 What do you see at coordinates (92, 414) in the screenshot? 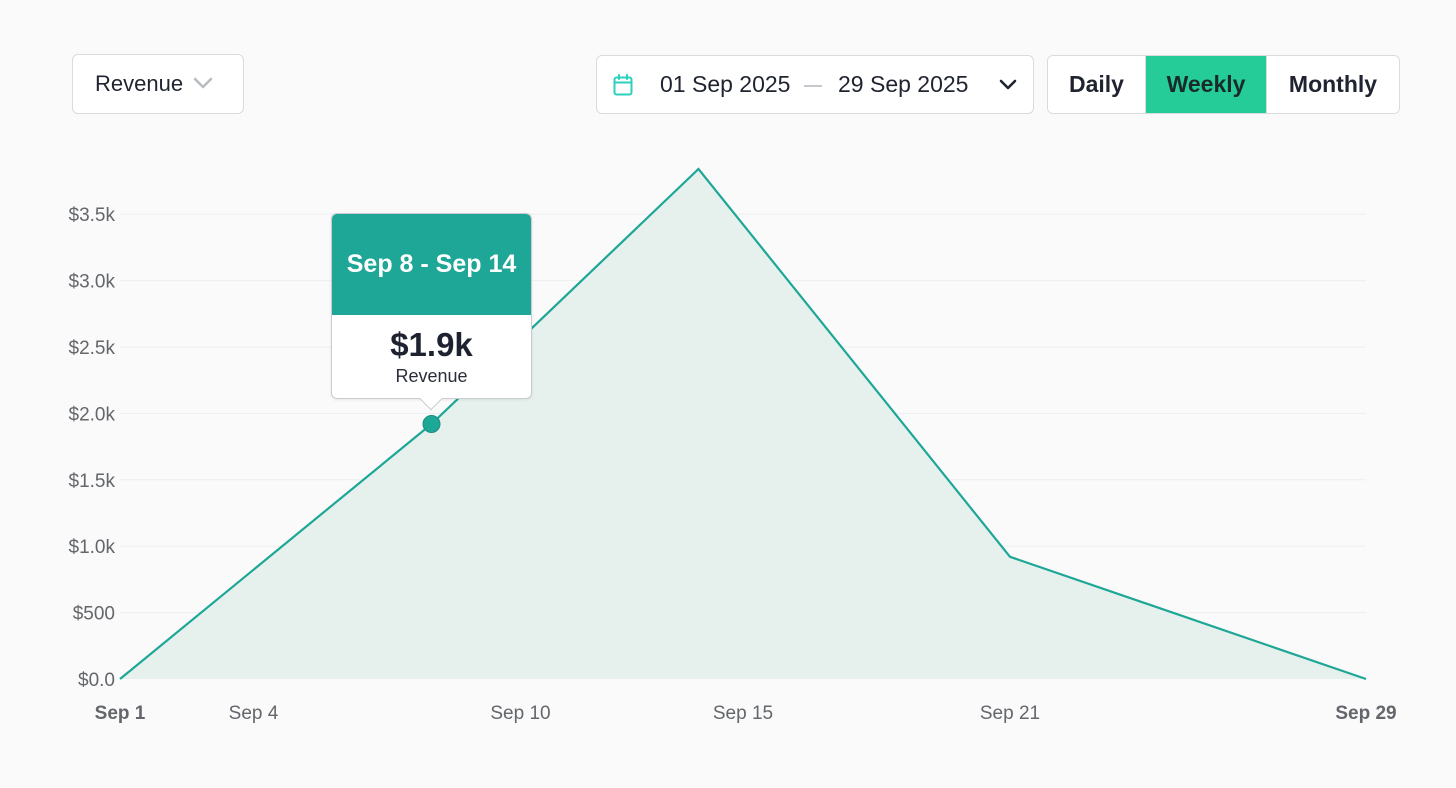
I see `y-tick-label: $2.0k` at bounding box center [92, 414].